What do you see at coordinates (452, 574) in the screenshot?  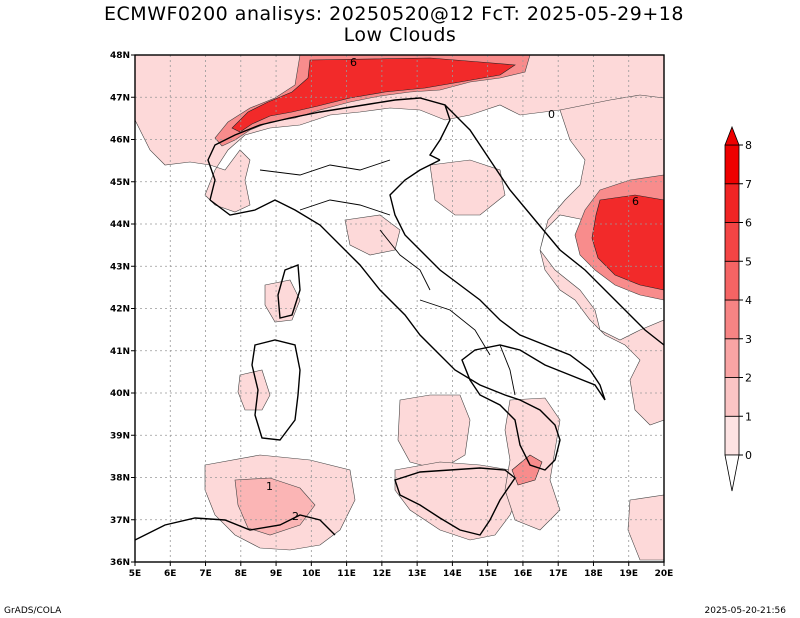 I see `x-tick-label: 14E` at bounding box center [452, 574].